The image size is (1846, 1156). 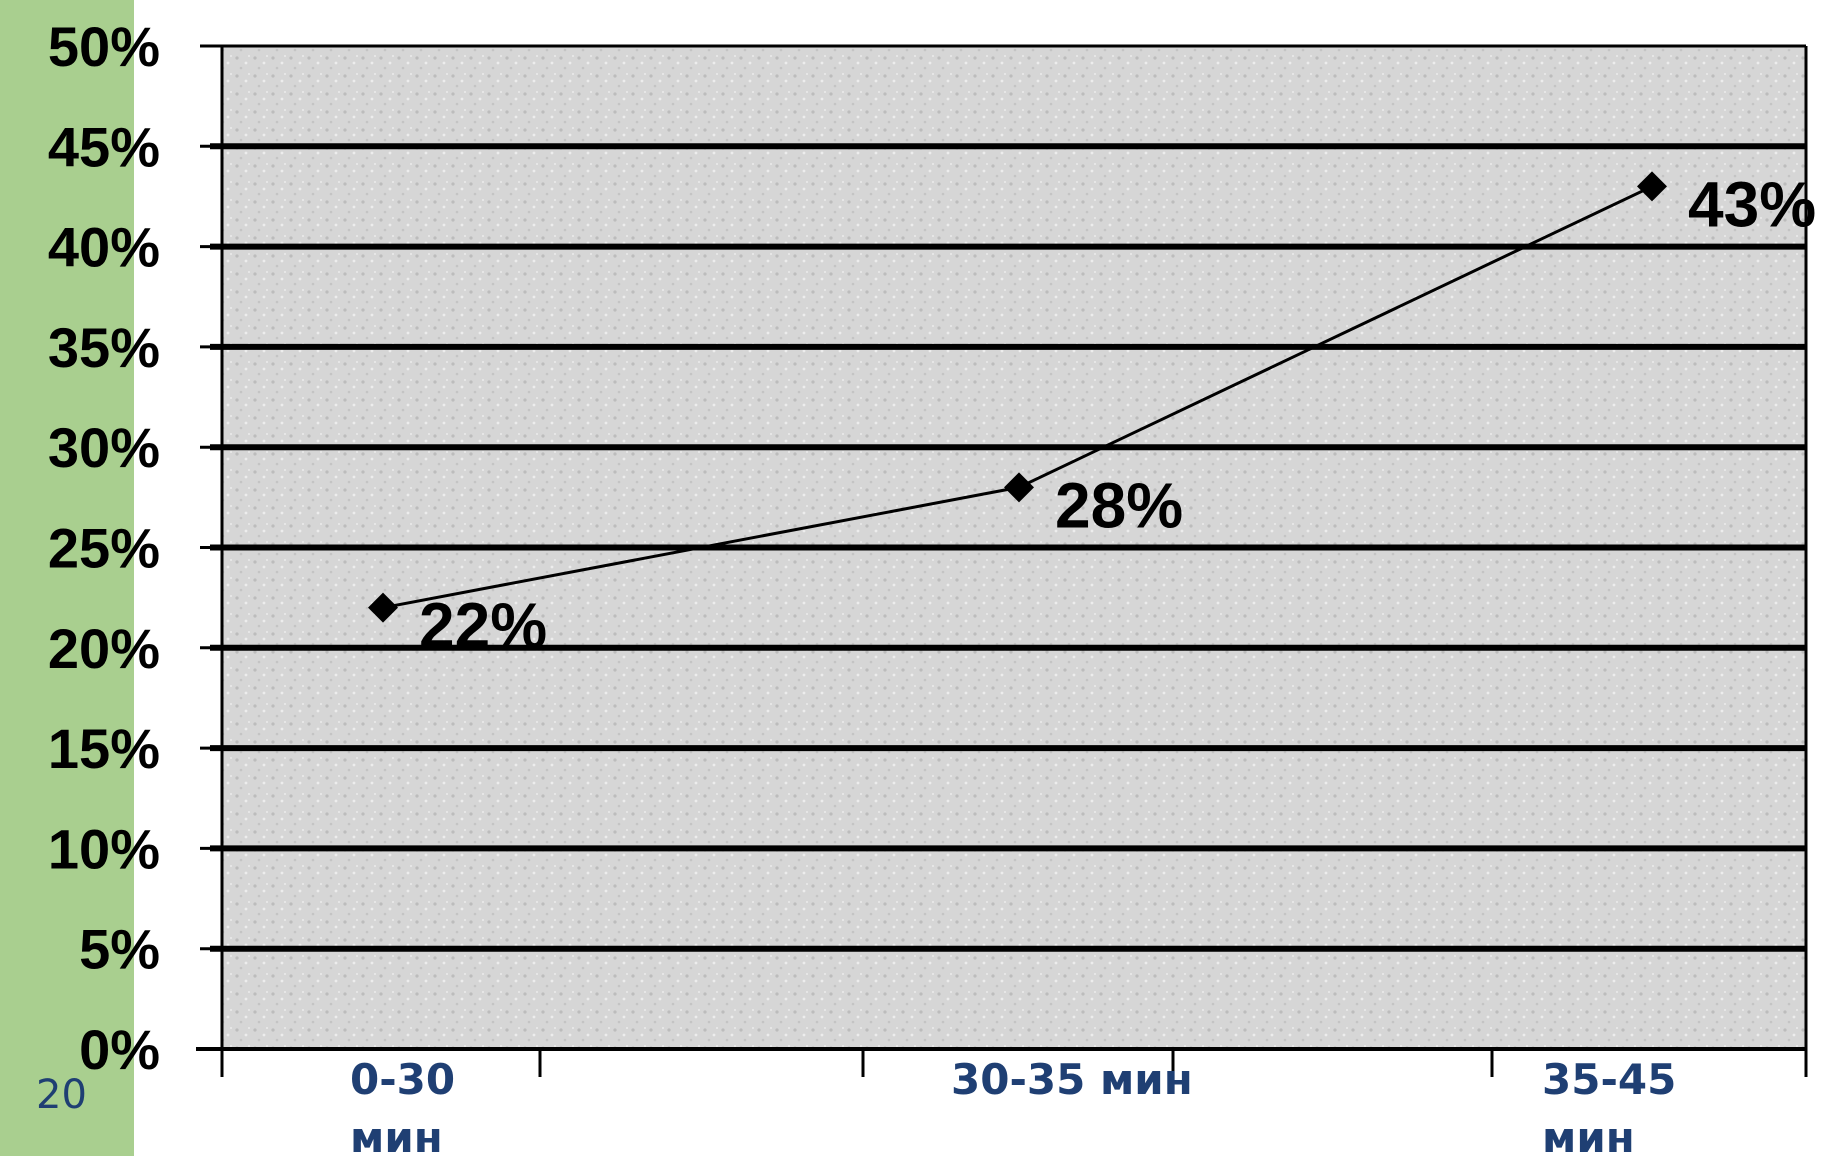 I want to click on y-tick-label: 40%, so click(x=104, y=247).